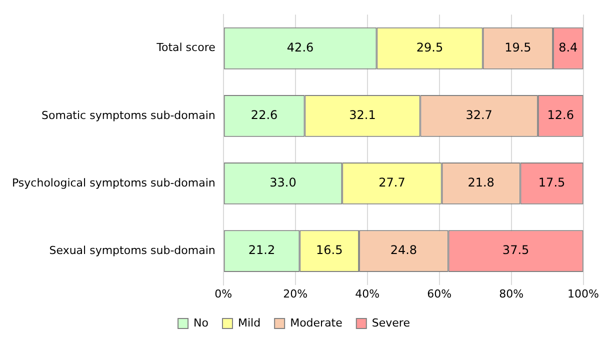  Describe the element at coordinates (511, 293) in the screenshot. I see `x-tick-label: 80%` at that location.